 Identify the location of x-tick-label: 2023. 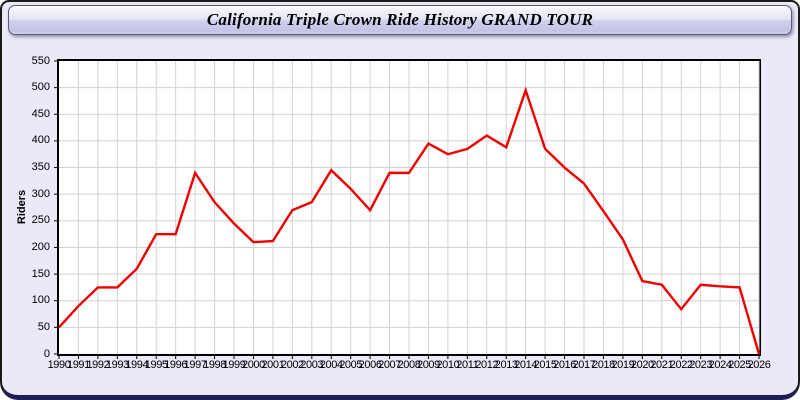
(701, 365).